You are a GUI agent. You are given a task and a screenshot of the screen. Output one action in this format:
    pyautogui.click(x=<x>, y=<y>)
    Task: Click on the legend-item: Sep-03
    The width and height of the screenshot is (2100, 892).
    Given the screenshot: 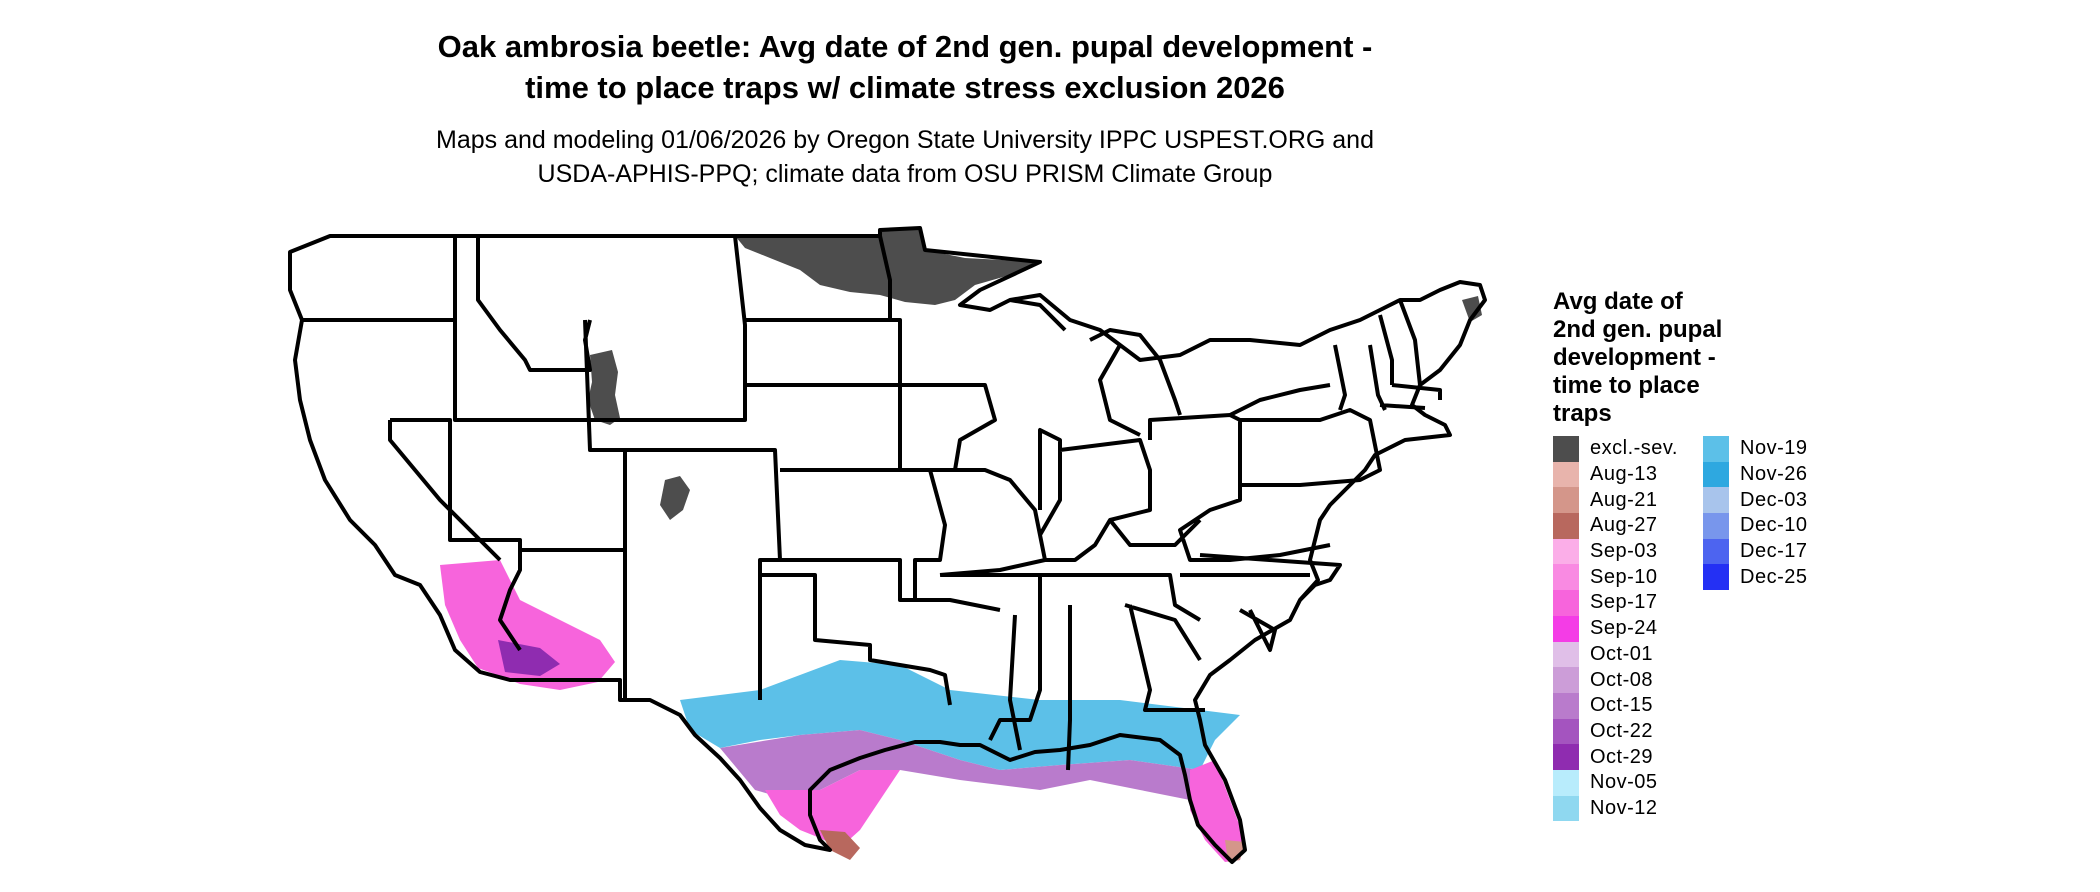 What is the action you would take?
    pyautogui.click(x=1615, y=551)
    